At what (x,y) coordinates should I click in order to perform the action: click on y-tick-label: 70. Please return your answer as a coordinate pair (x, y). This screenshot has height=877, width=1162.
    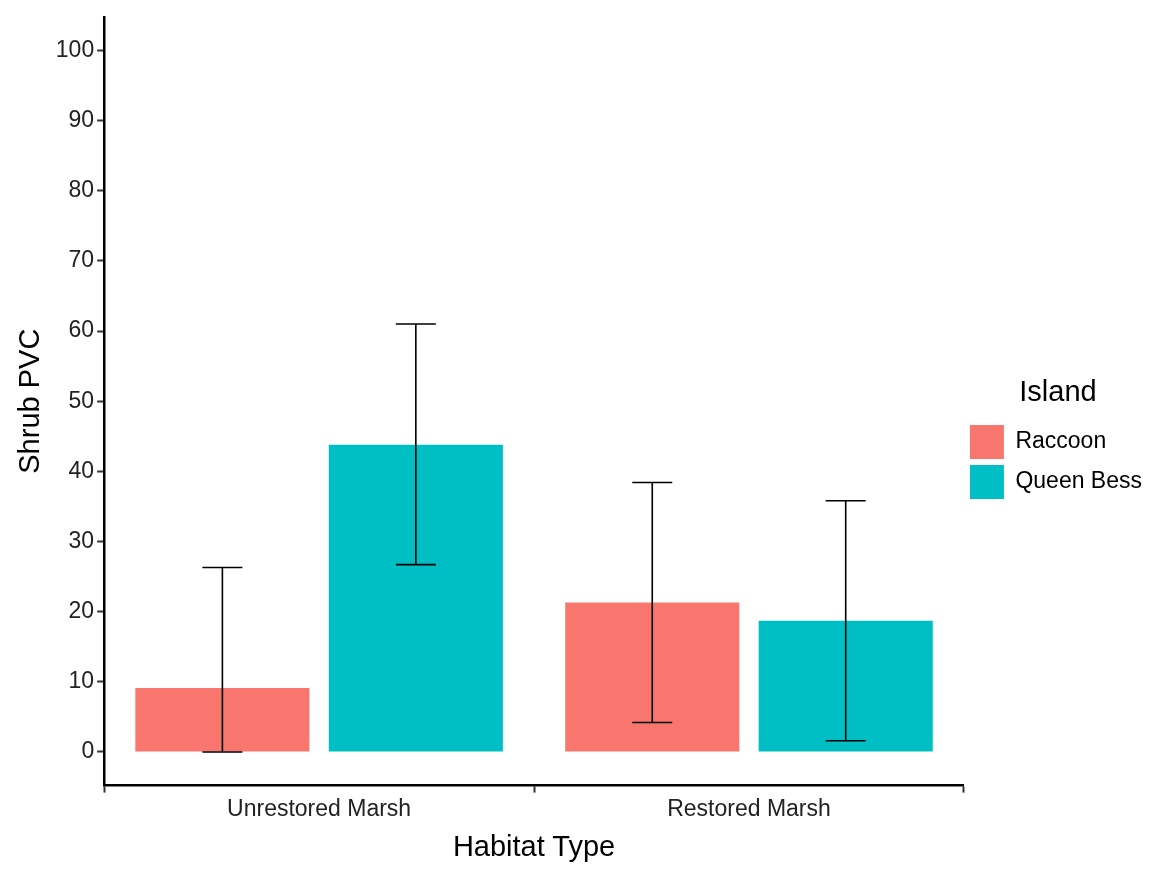
    Looking at the image, I should click on (81, 259).